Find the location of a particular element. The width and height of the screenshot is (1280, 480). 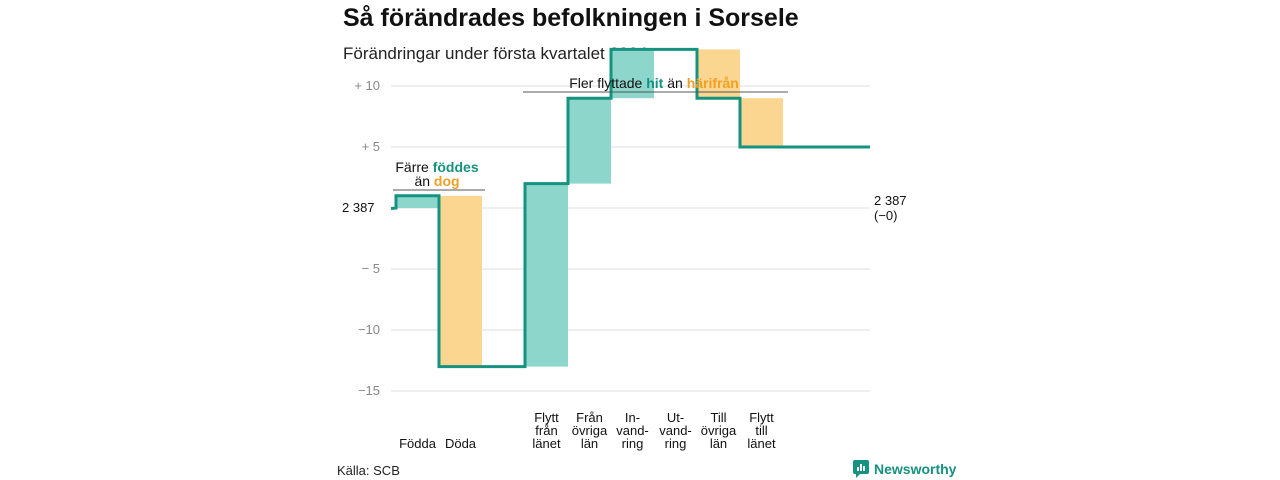

category-label: Ut- is located at coordinates (675, 417).